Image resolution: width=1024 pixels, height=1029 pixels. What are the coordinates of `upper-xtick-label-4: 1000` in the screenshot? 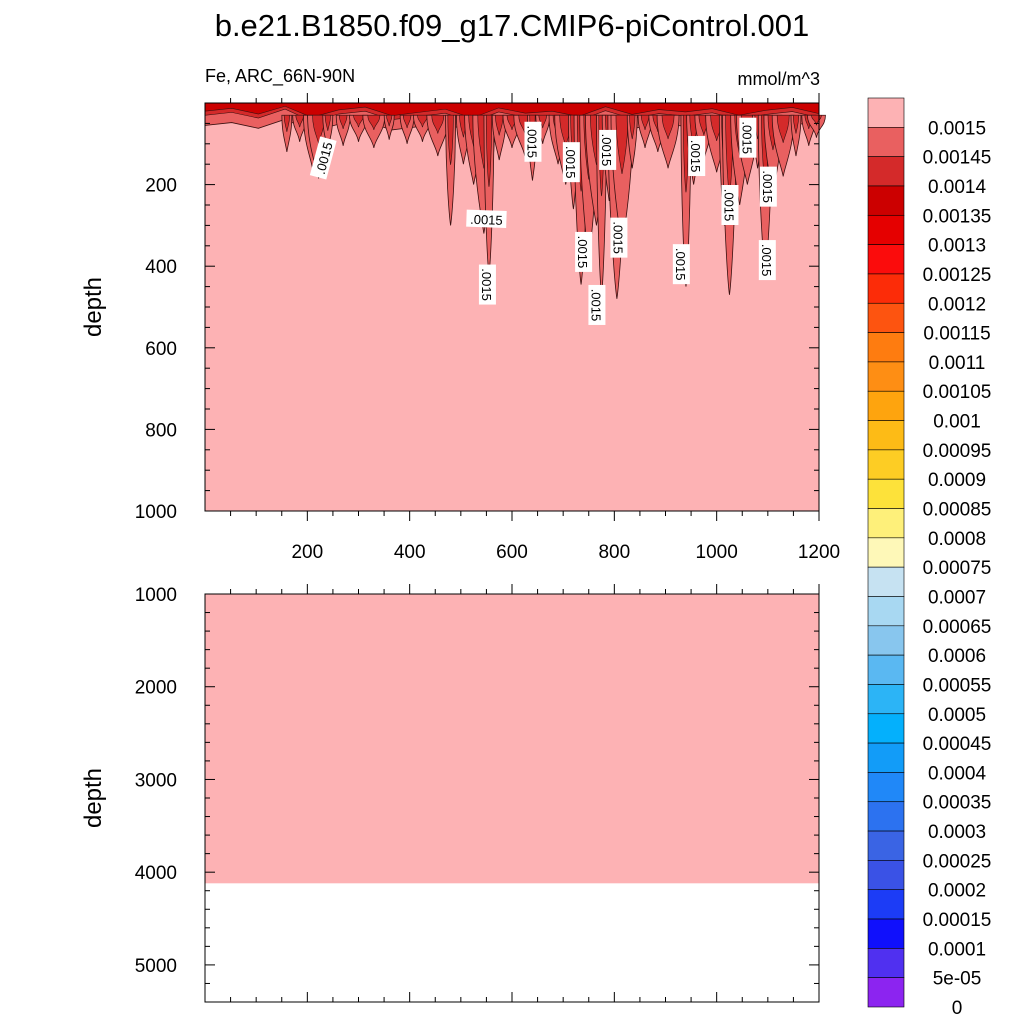 It's located at (717, 552).